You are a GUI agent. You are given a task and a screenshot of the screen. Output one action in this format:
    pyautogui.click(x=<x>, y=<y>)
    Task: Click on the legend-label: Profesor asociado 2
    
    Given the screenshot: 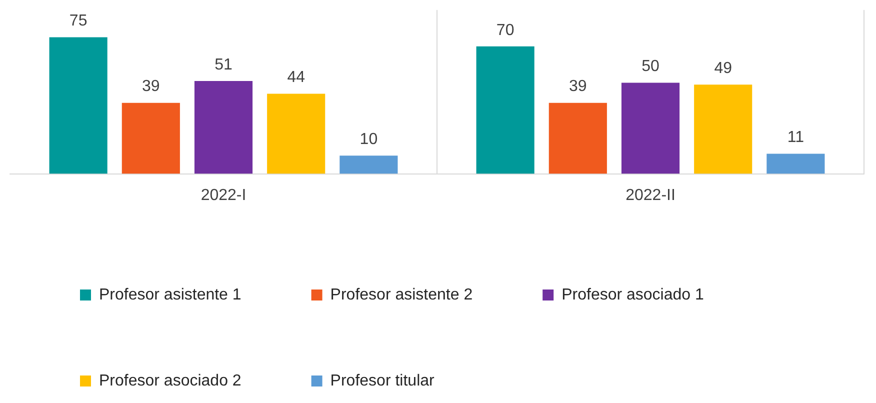 What is the action you would take?
    pyautogui.click(x=170, y=381)
    